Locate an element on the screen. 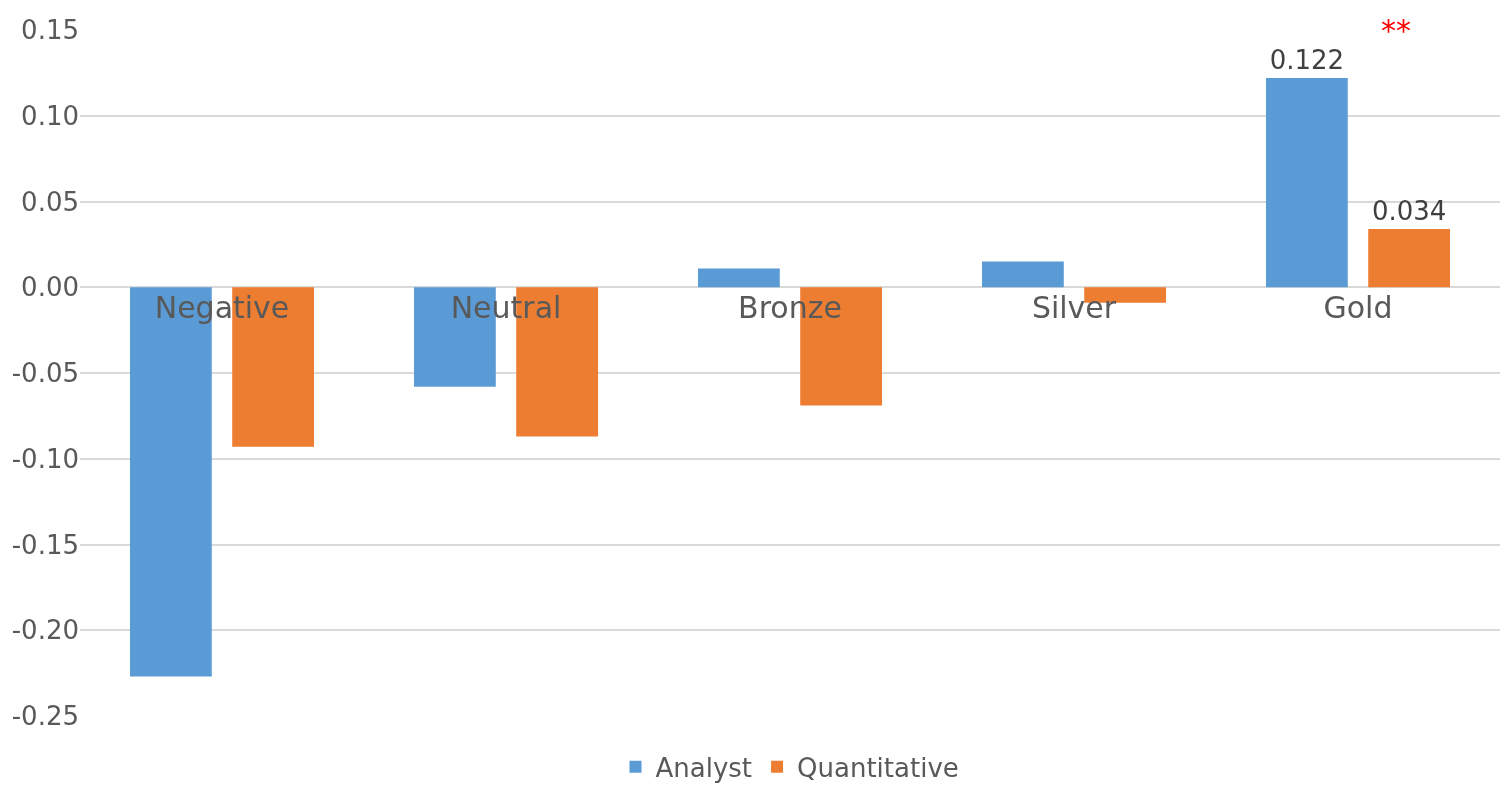  data-label: 0.034 is located at coordinates (1409, 210).